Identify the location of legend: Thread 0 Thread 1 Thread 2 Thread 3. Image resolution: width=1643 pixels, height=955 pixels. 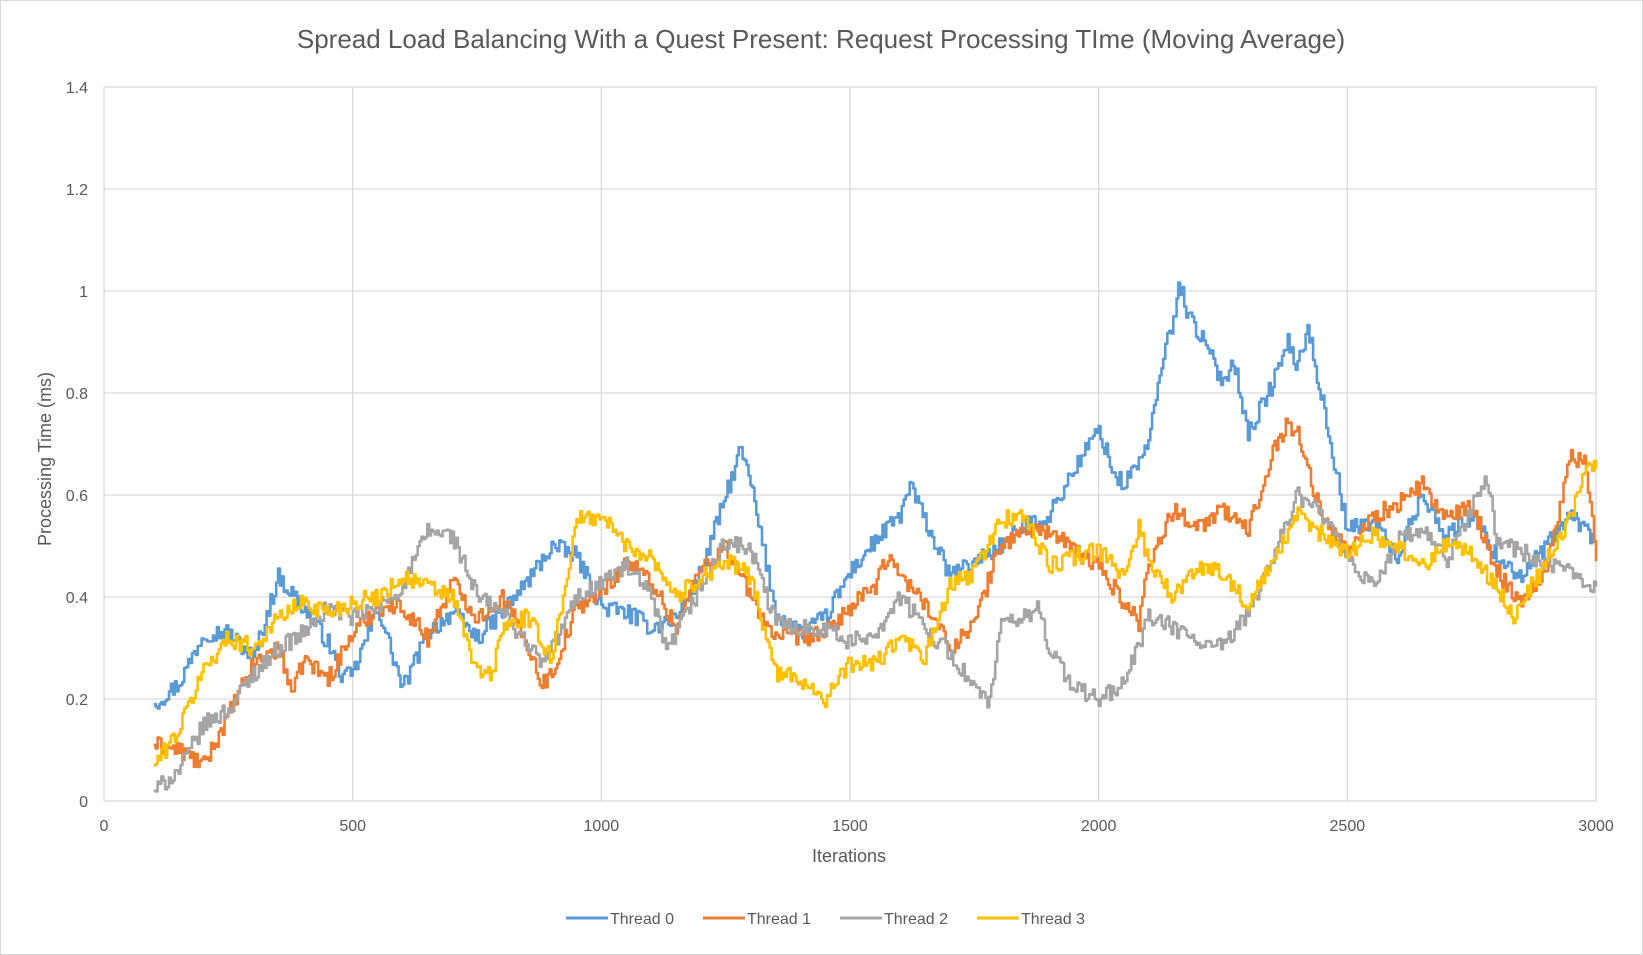
(825, 919).